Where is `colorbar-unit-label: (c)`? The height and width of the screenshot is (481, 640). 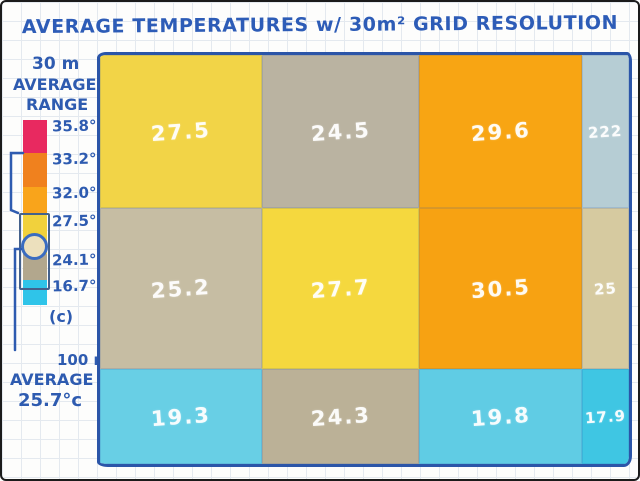 colorbar-unit-label: (c) is located at coordinates (61, 316).